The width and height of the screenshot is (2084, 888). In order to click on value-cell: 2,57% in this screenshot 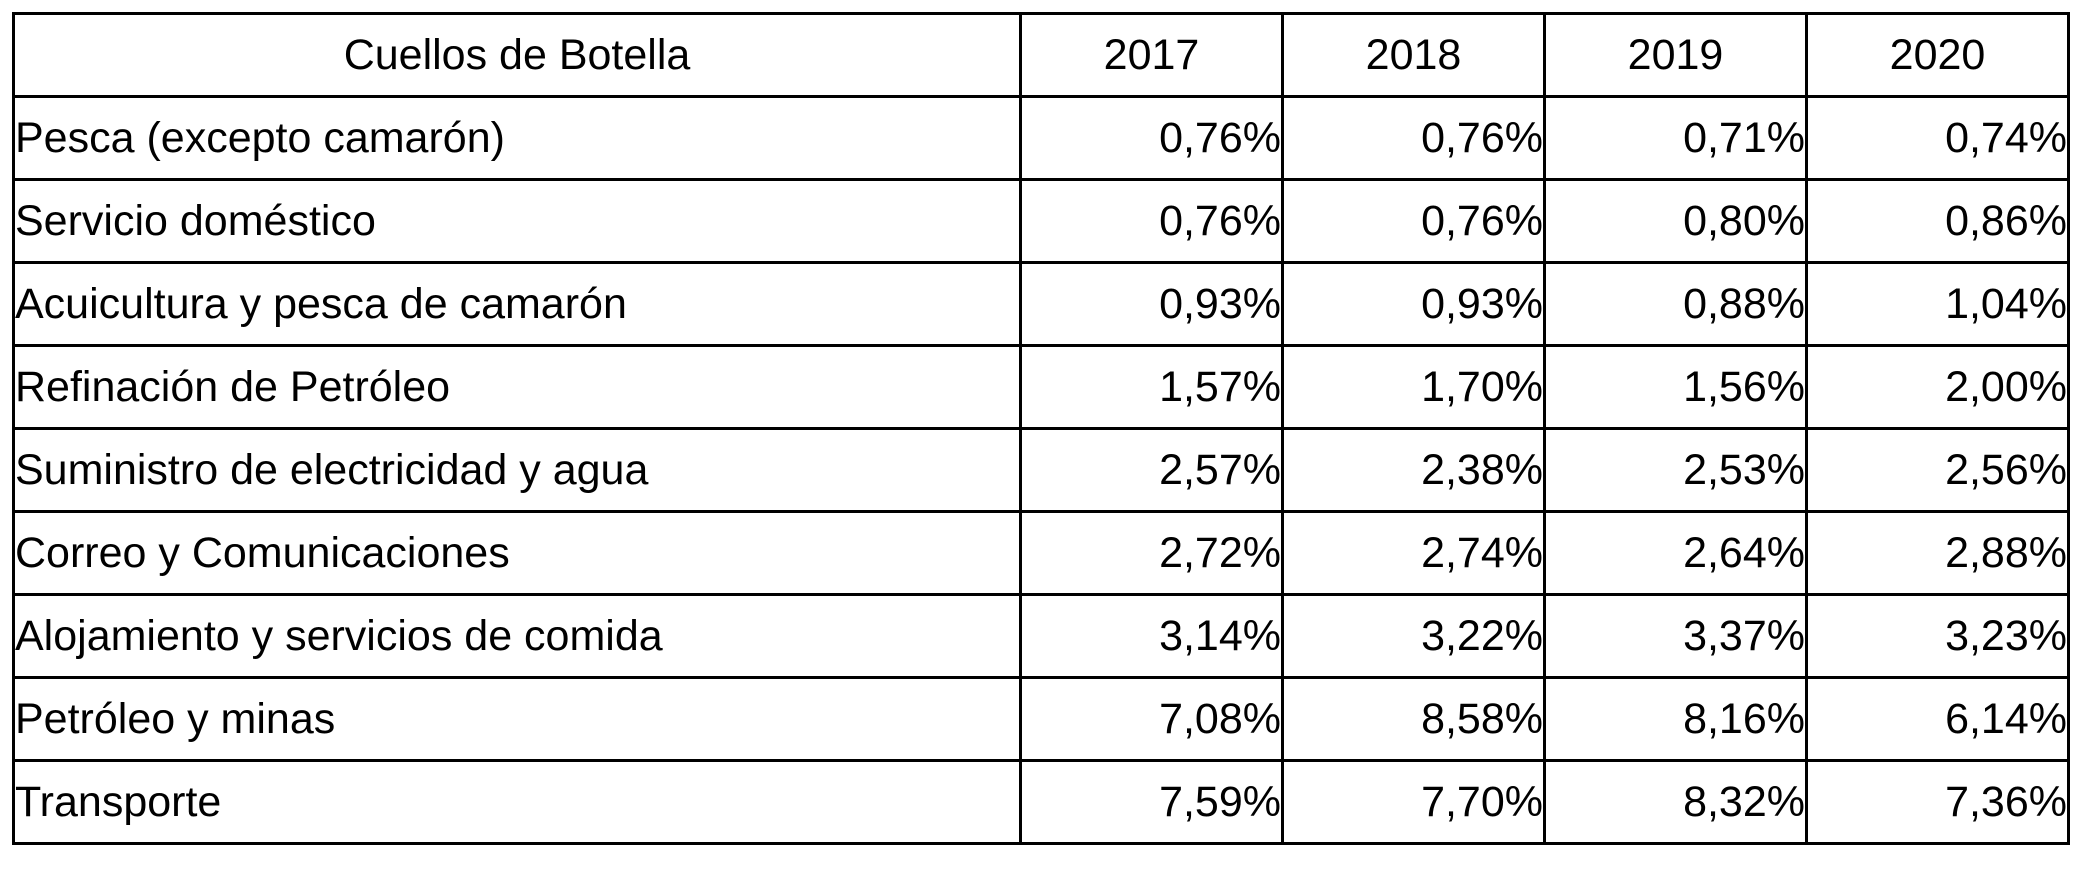, I will do `click(1151, 470)`.